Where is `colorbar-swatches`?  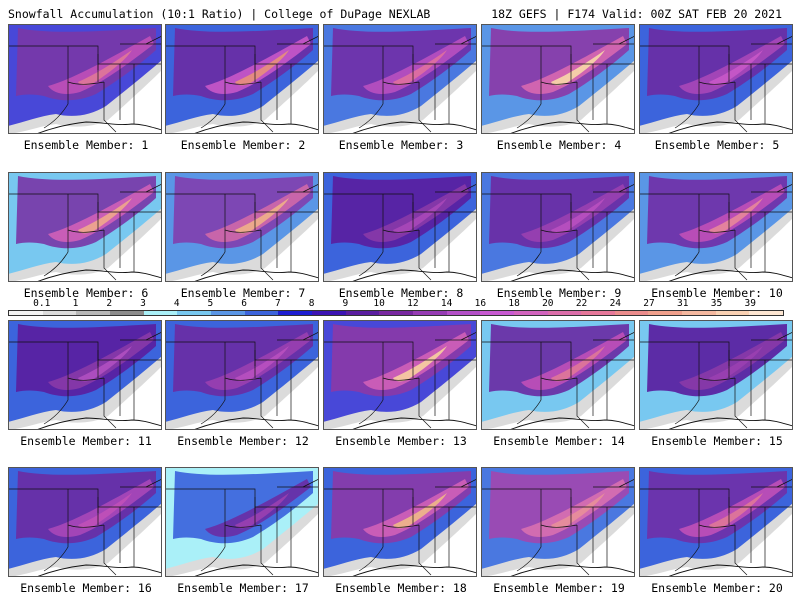 colorbar-swatches is located at coordinates (396, 313).